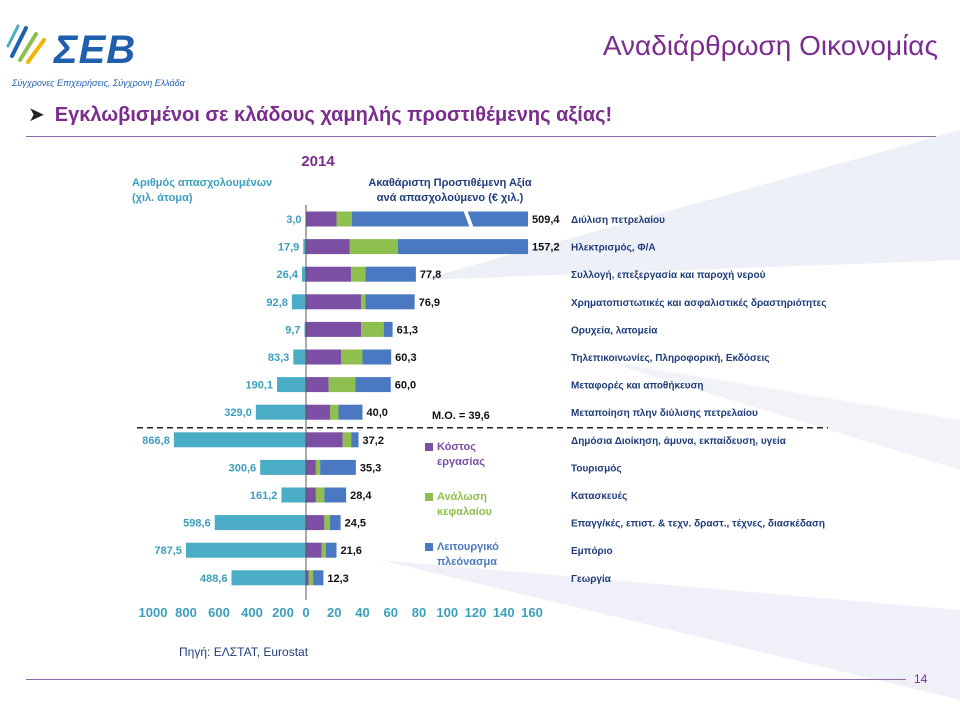 This screenshot has width=960, height=720. Describe the element at coordinates (391, 612) in the screenshot. I see `right-tick-label: 60` at that location.